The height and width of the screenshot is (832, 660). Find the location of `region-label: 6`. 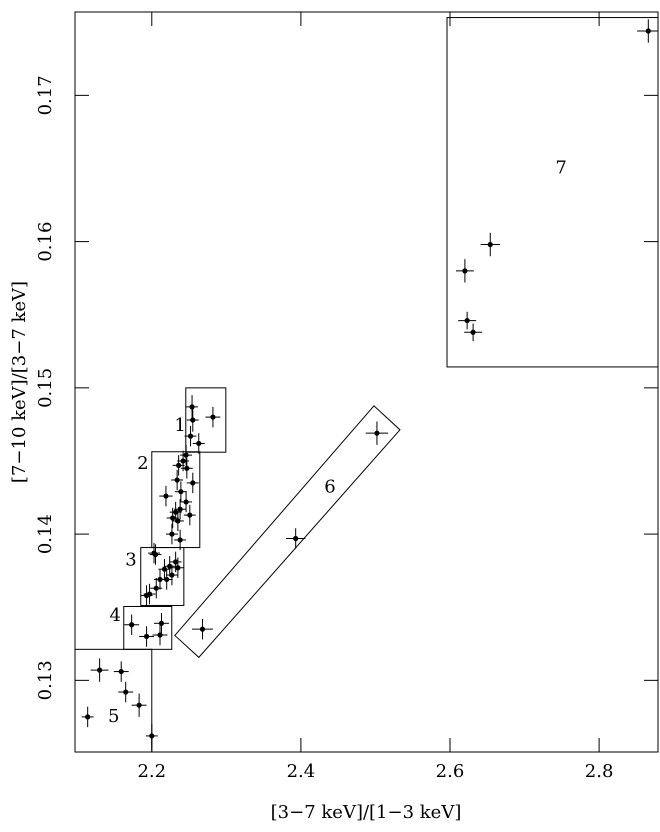

region-label: 6 is located at coordinates (329, 486).